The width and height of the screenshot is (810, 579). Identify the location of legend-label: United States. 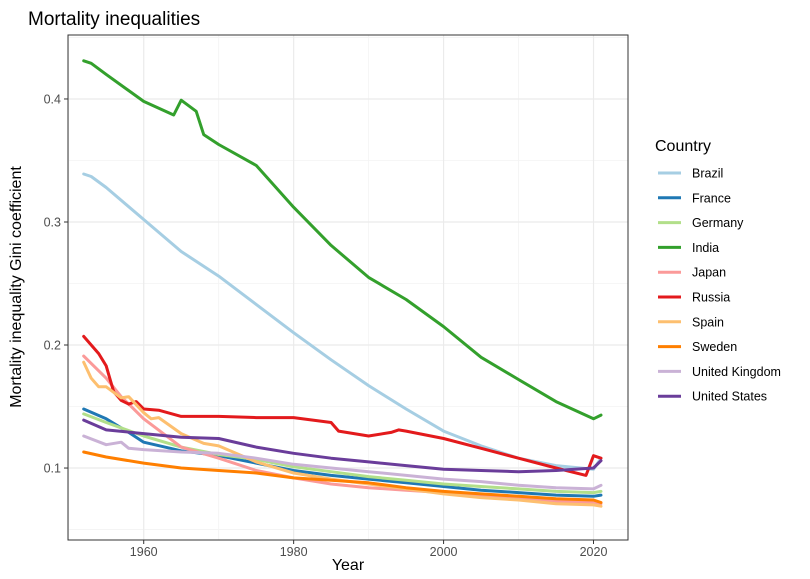
(729, 397).